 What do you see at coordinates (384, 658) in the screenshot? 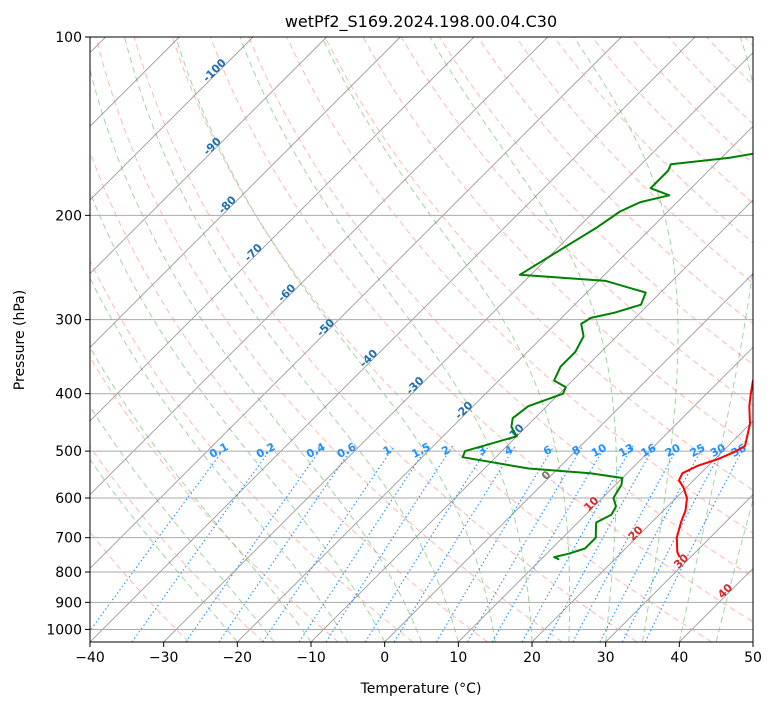
I see `x-tick-label: 0` at bounding box center [384, 658].